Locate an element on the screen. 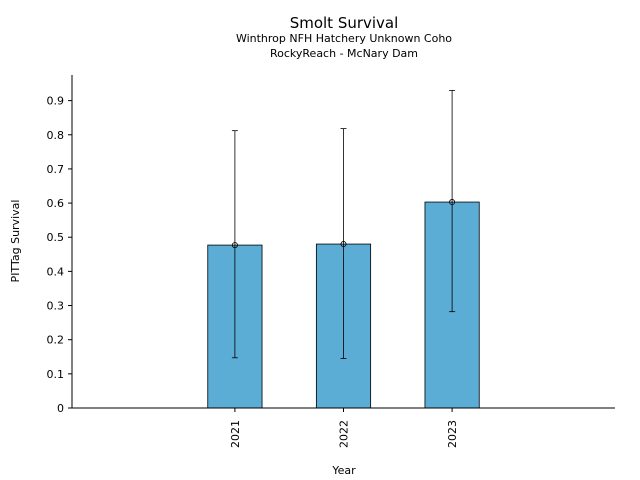  y-tick-label: 0.6 is located at coordinates (56, 203).